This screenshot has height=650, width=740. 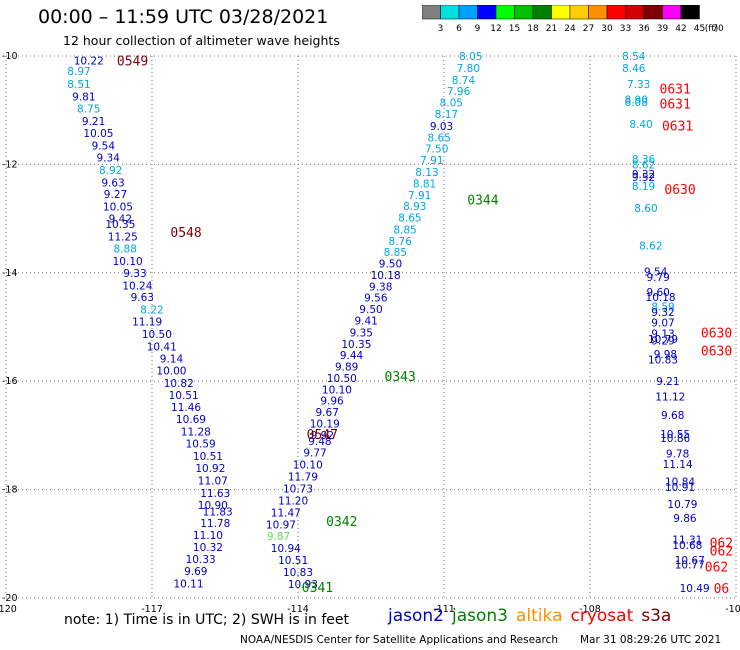 What do you see at coordinates (208, 548) in the screenshot?
I see `wave-height-value: 10.32` at bounding box center [208, 548].